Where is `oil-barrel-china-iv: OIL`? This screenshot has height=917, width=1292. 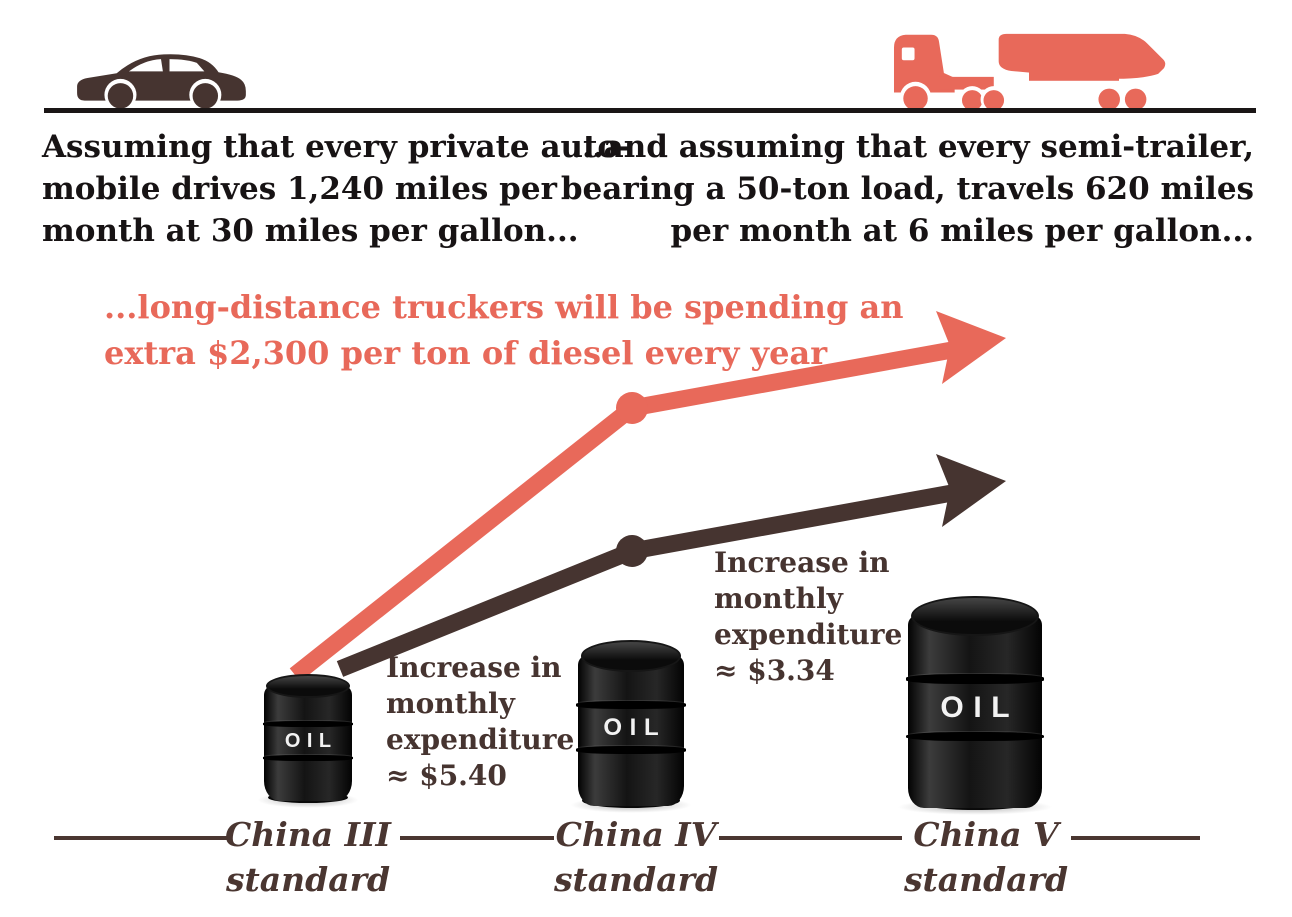
oil-barrel-china-iv: OIL is located at coordinates (631, 726).